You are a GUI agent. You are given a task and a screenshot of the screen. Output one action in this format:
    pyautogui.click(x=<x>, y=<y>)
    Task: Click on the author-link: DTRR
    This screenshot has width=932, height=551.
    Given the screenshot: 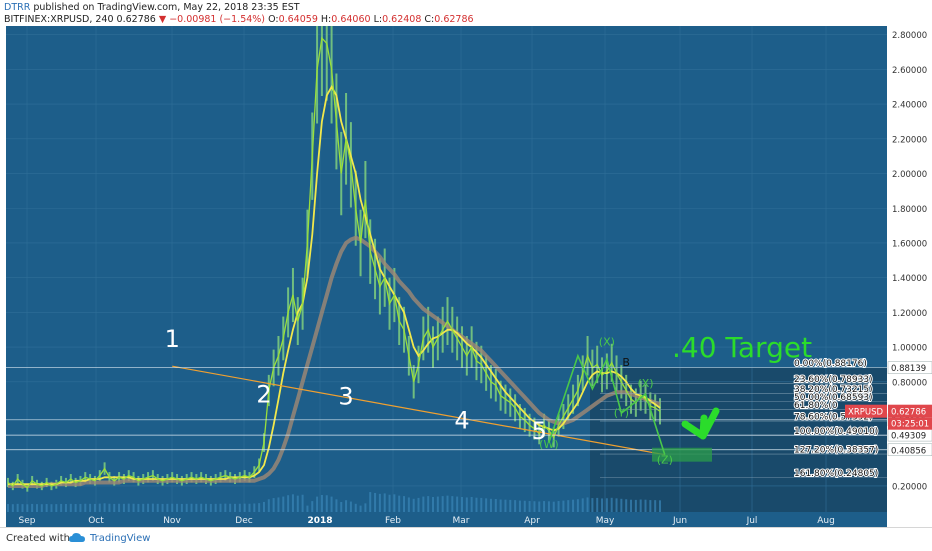 What is the action you would take?
    pyautogui.click(x=17, y=7)
    